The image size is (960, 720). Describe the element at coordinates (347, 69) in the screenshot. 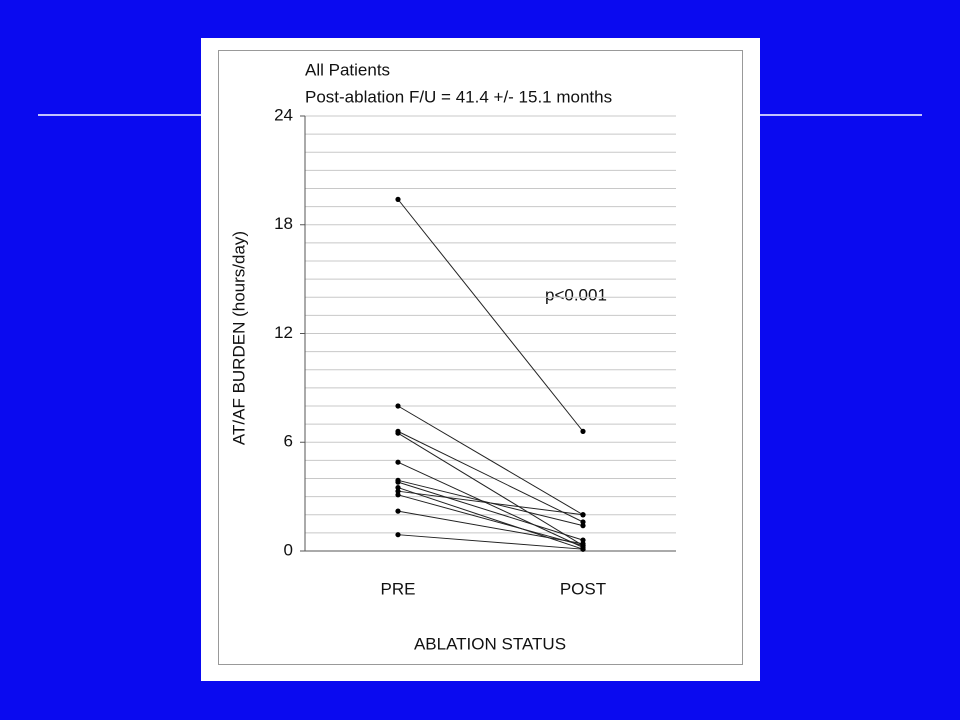

I see `chart-title: All Patients` at that location.